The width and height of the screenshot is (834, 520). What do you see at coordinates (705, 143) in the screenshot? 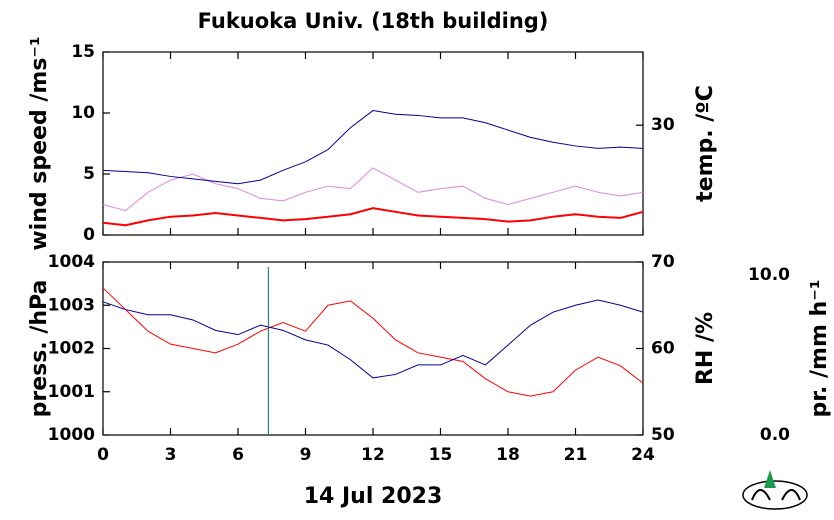
I see `y2-axis-label: temp. /ºC` at bounding box center [705, 143].